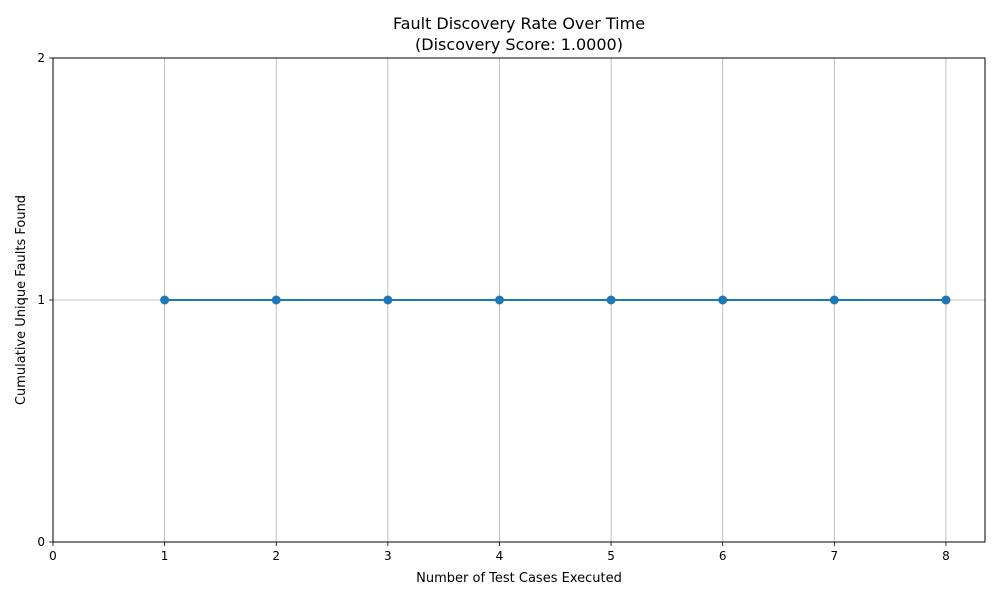  What do you see at coordinates (276, 556) in the screenshot?
I see `x-tick-label: 2` at bounding box center [276, 556].